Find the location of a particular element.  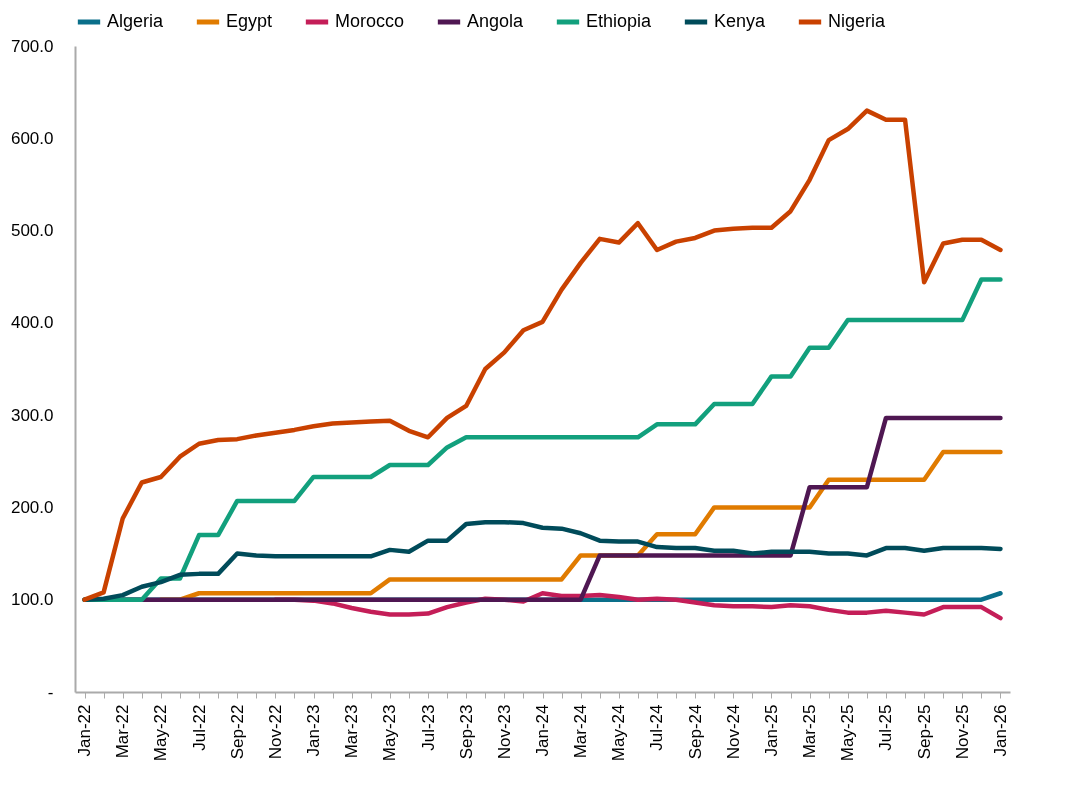

x-tick-label: Sep-23 is located at coordinates (466, 732).